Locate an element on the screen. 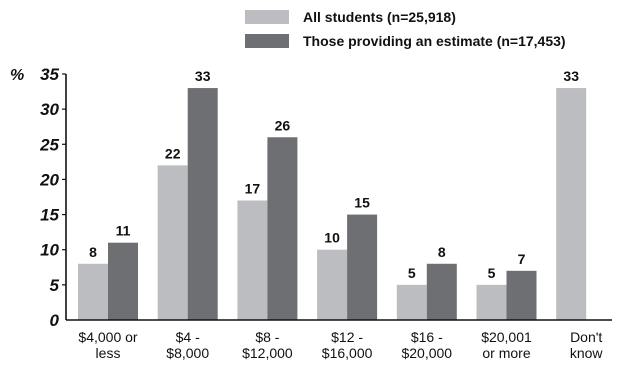 The height and width of the screenshot is (371, 623). x-tick-label-line: less is located at coordinates (108, 353).